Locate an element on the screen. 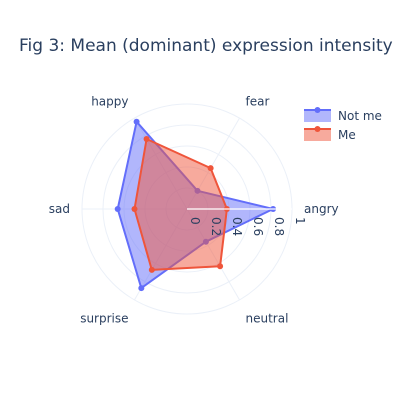 The image size is (400, 400). legend-item-0: Not me is located at coordinates (343, 115).